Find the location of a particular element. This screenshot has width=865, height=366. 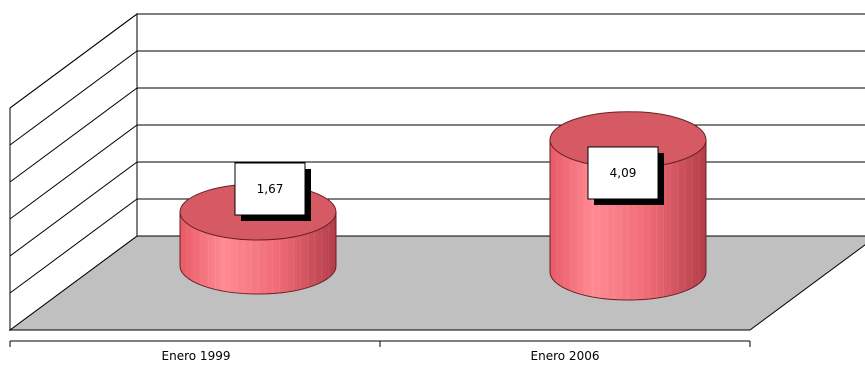

data-label-box: 4,09 is located at coordinates (625, 175).